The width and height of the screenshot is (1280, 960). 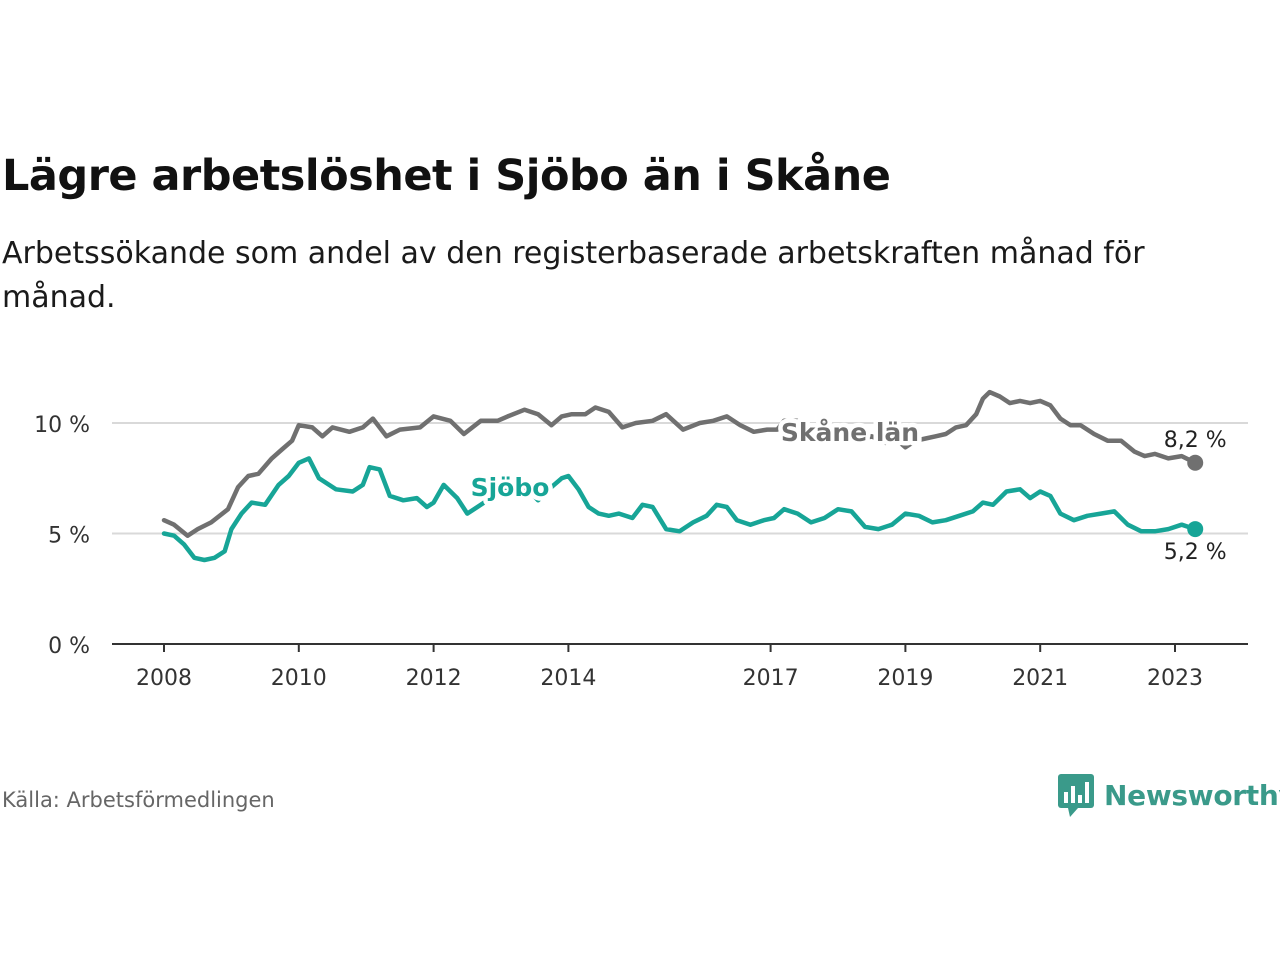 What do you see at coordinates (164, 678) in the screenshot?
I see `x-tick-label: 2008` at bounding box center [164, 678].